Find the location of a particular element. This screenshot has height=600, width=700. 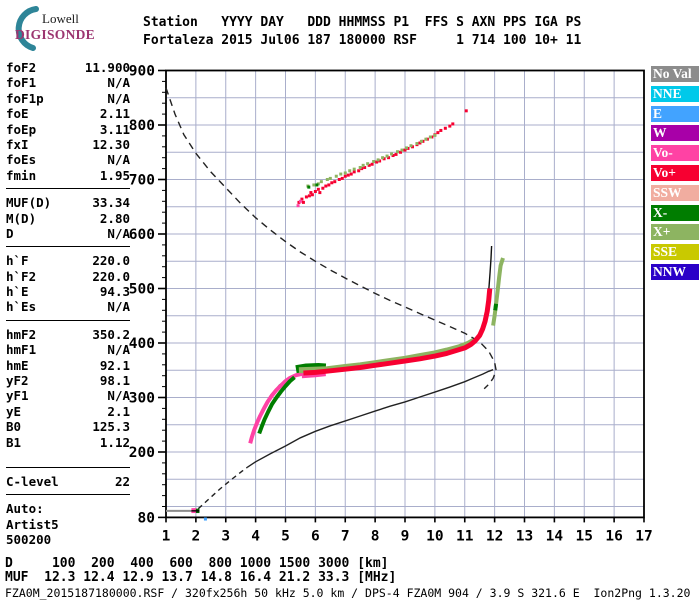

param-label: foF2 is located at coordinates (21, 67).